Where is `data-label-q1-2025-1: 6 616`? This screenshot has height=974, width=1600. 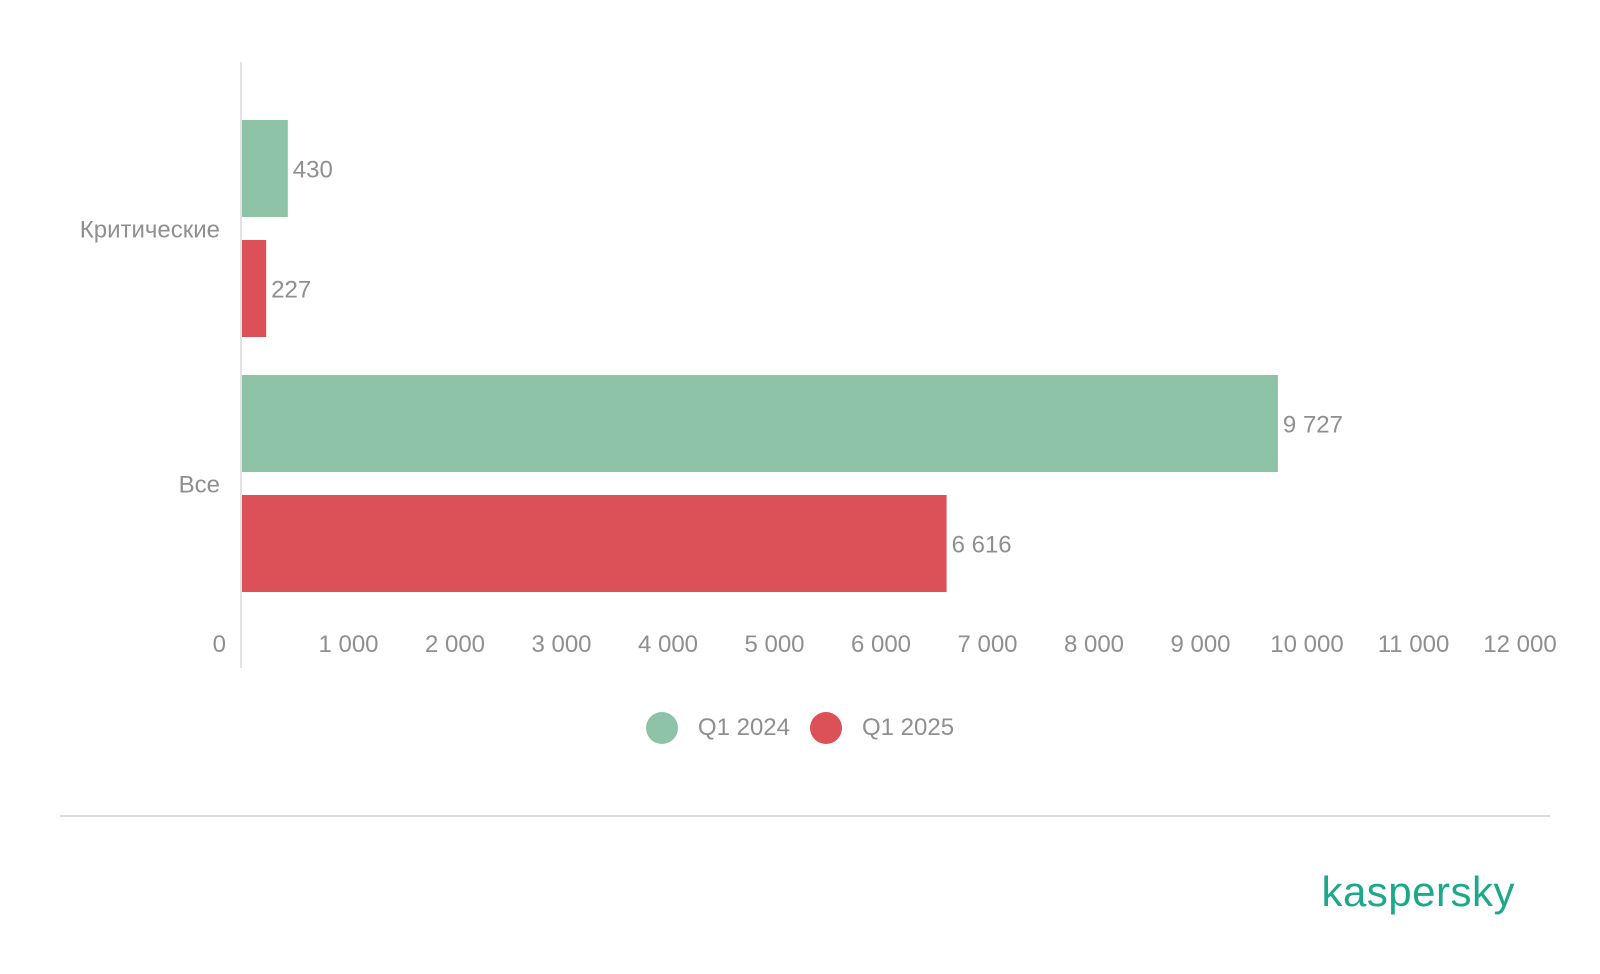
data-label-q1-2025-1: 6 616 is located at coordinates (982, 545).